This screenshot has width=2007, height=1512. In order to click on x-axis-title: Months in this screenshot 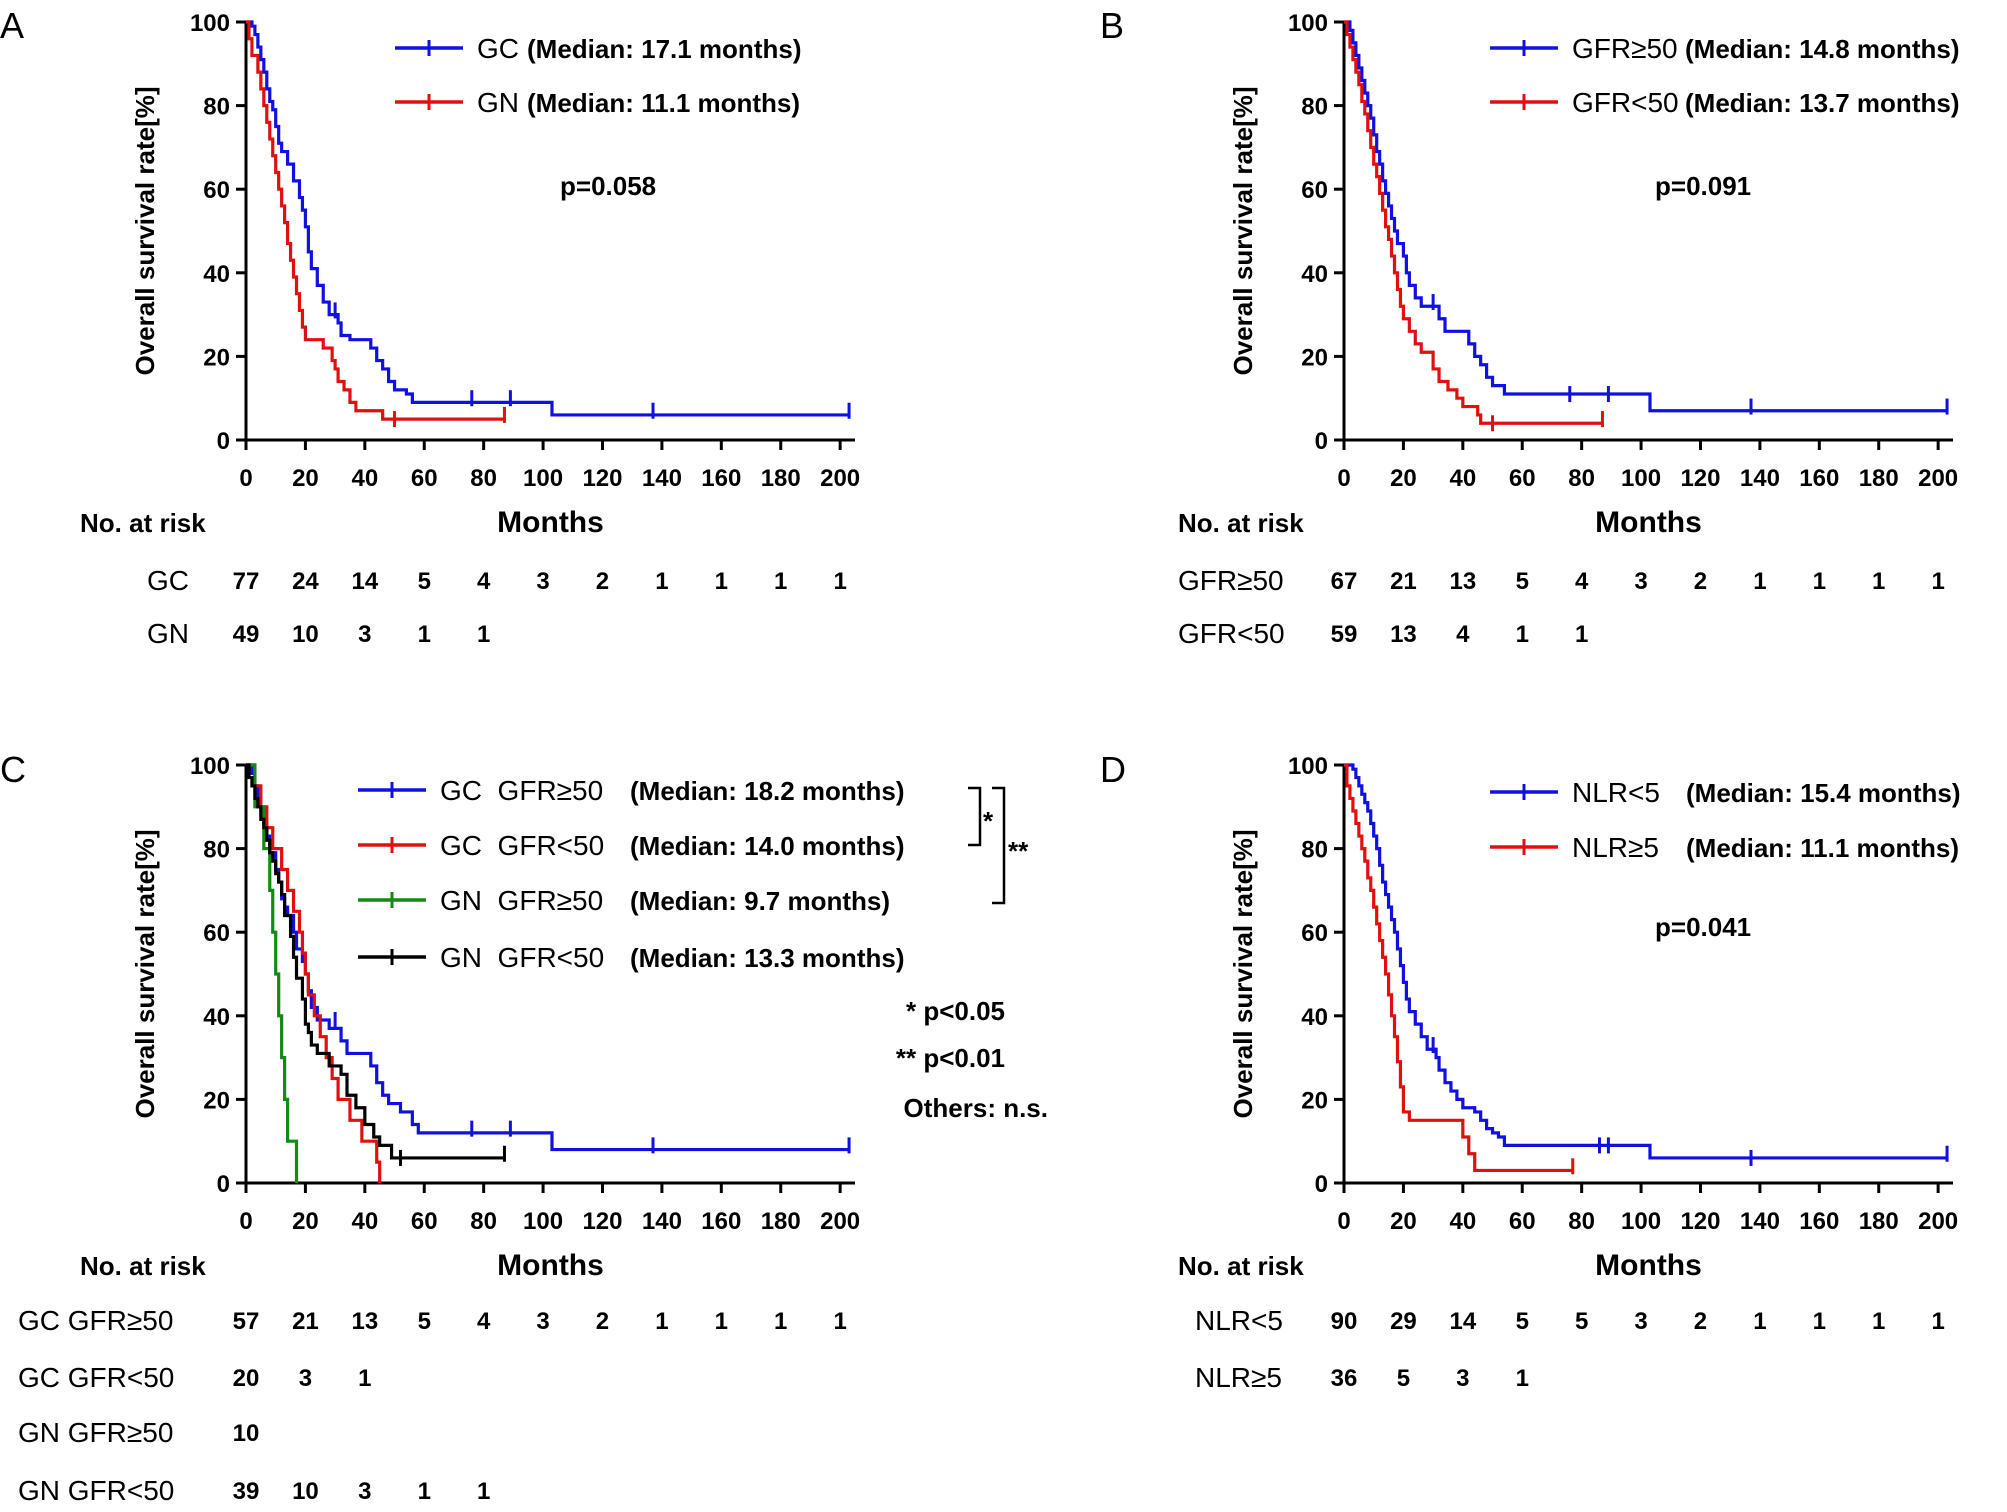, I will do `click(1648, 1265)`.